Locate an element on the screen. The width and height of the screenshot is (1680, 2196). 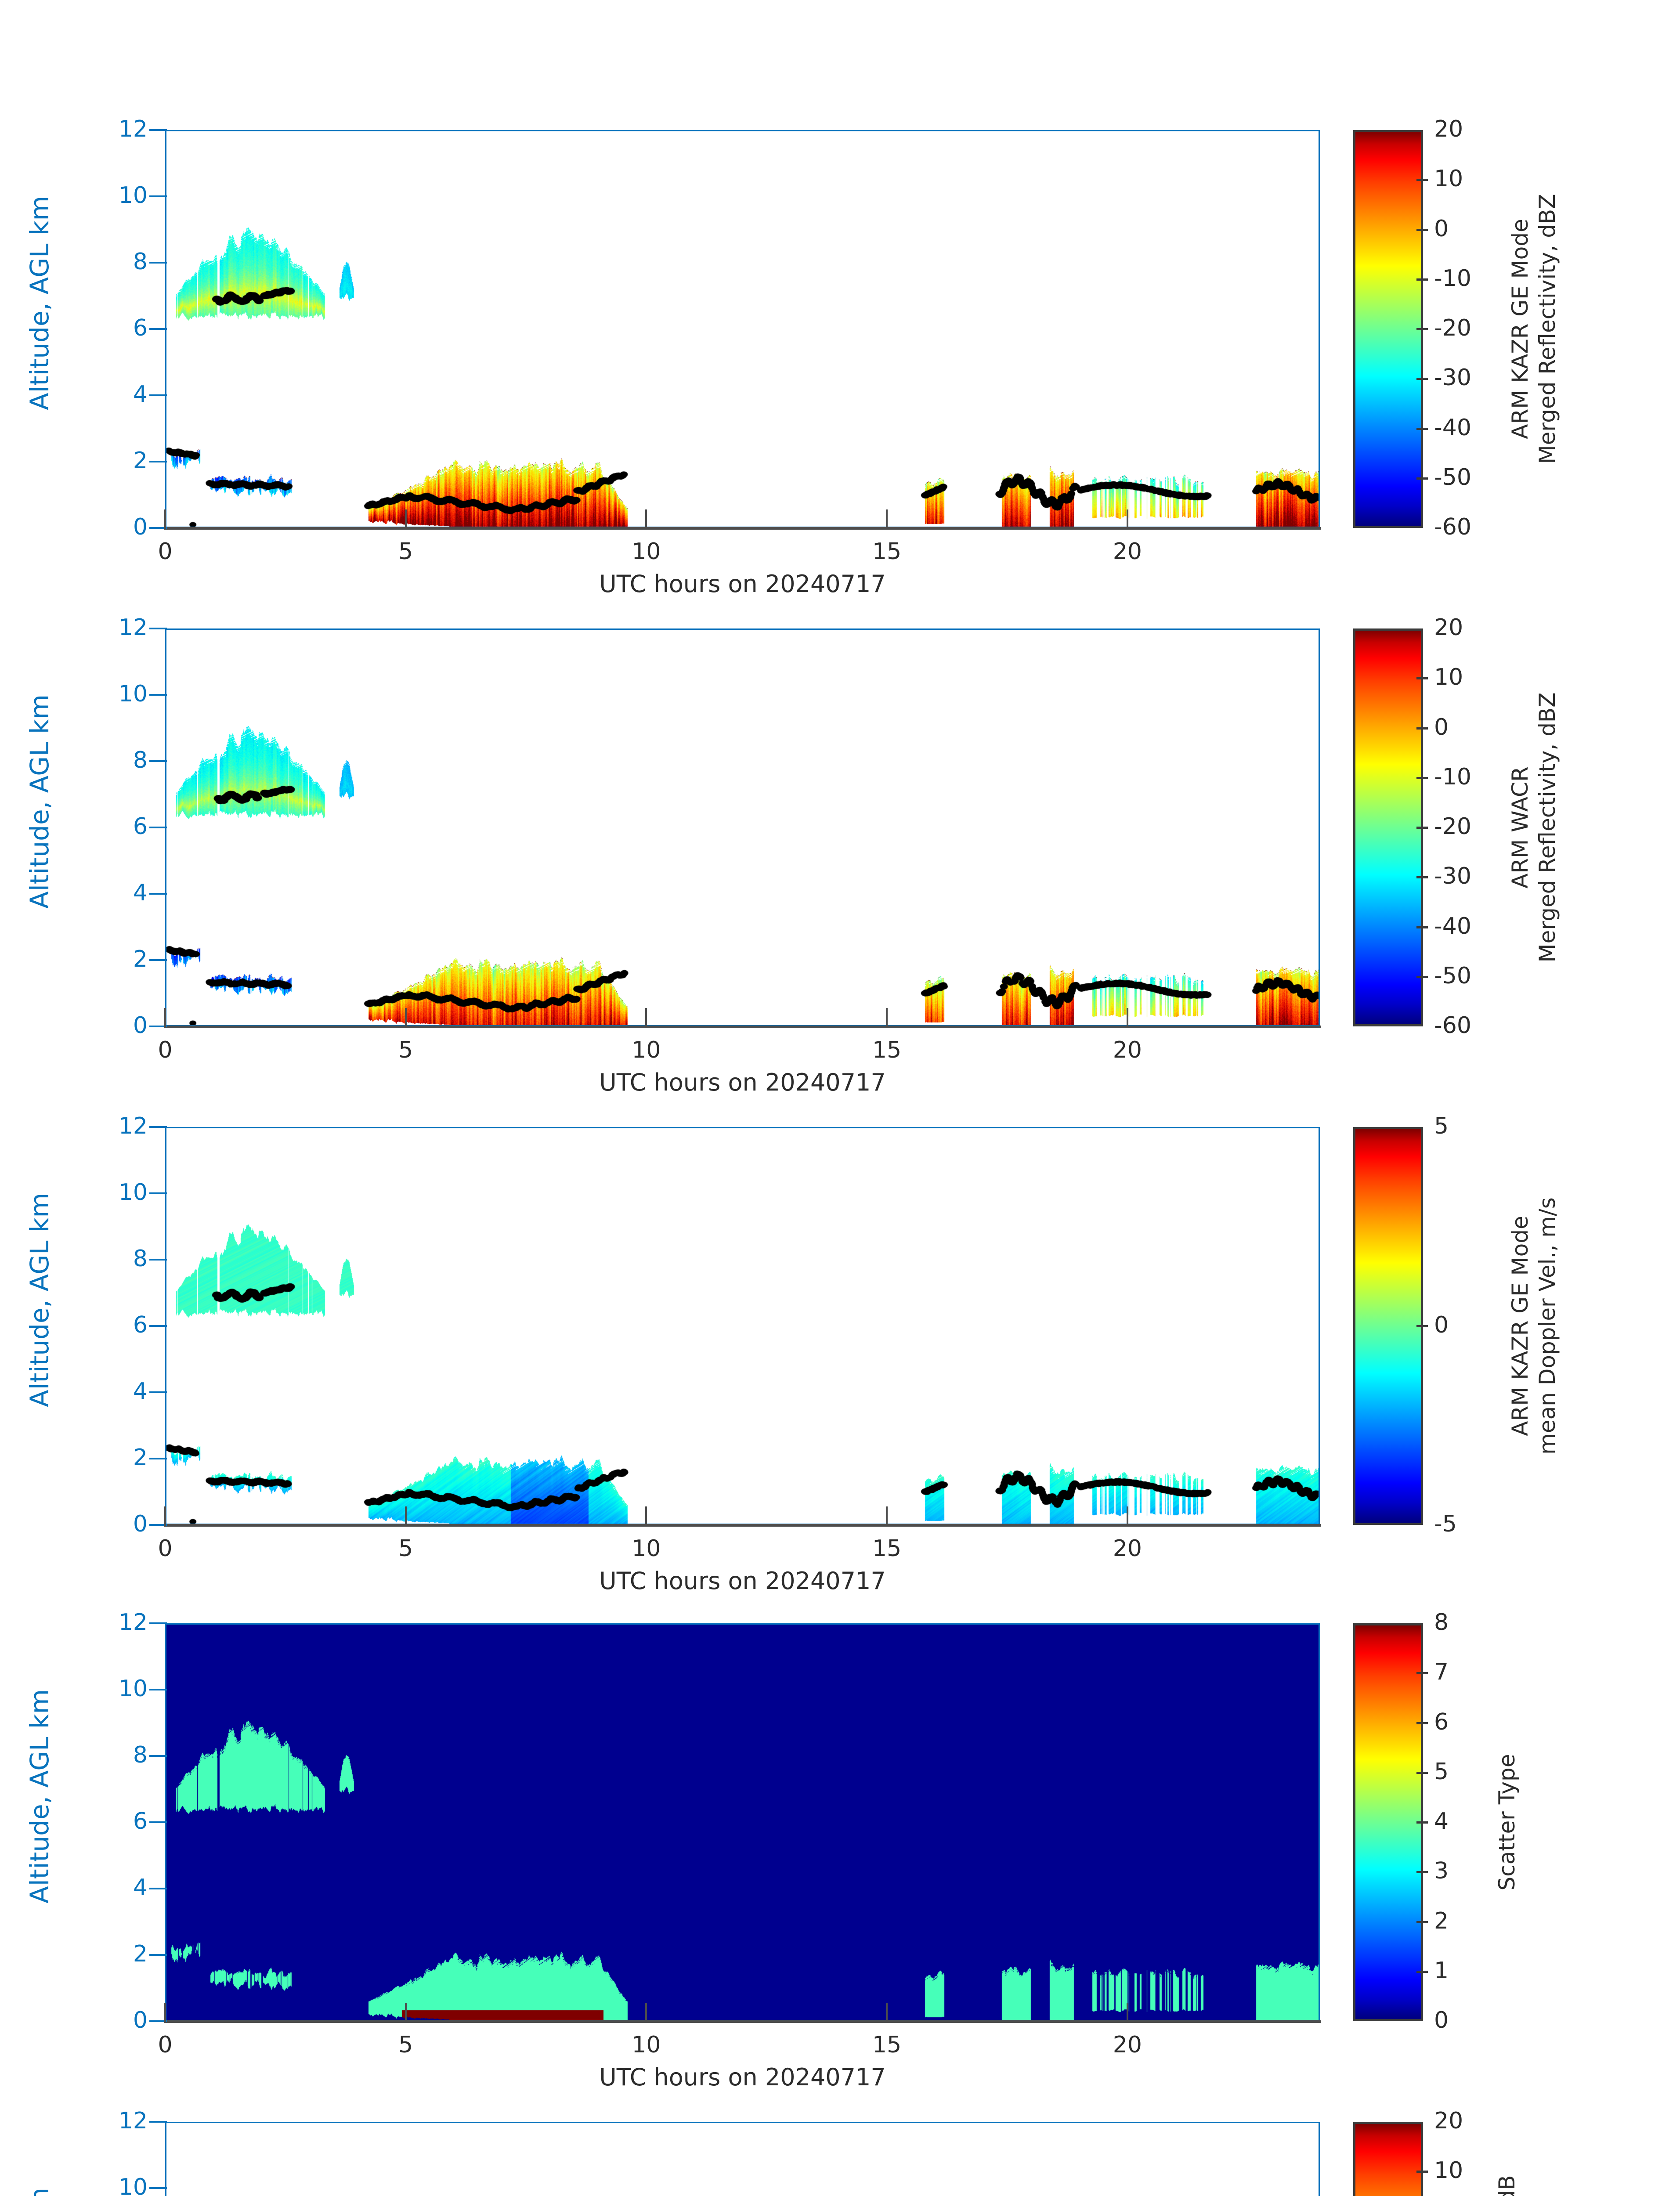
data-layer-scatter-type is located at coordinates (742, 1822).